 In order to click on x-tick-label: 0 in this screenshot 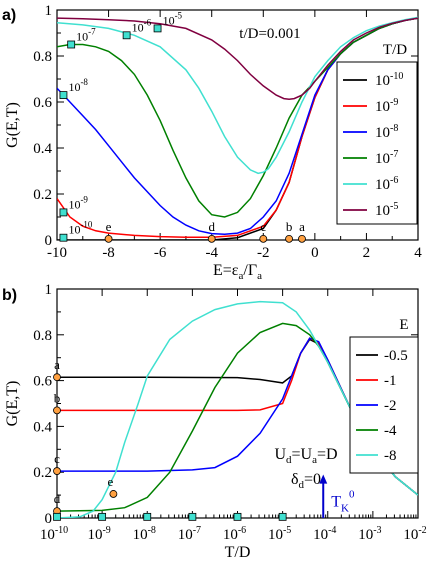, I will do `click(315, 253)`.